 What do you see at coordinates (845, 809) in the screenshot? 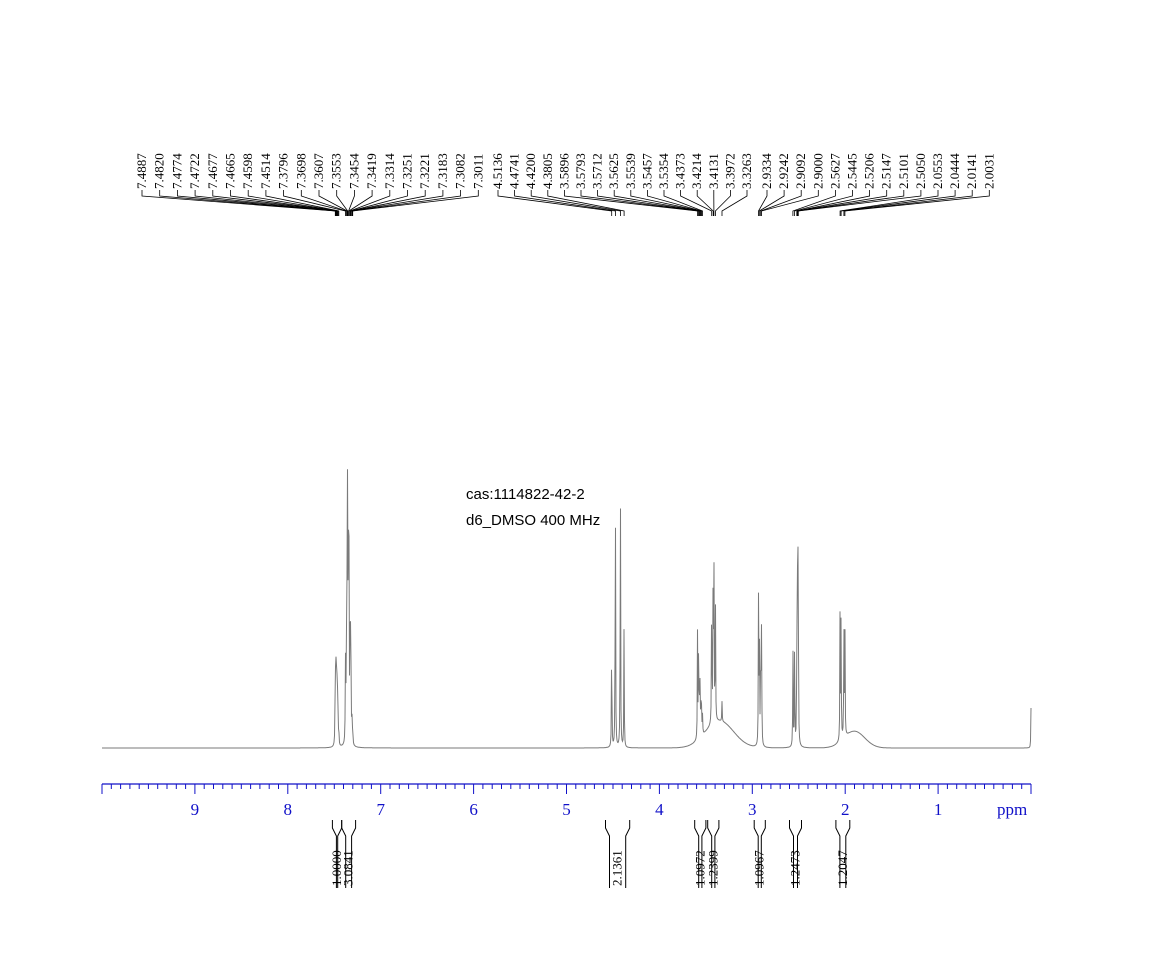
I see `x-tick-label: 2` at bounding box center [845, 809].